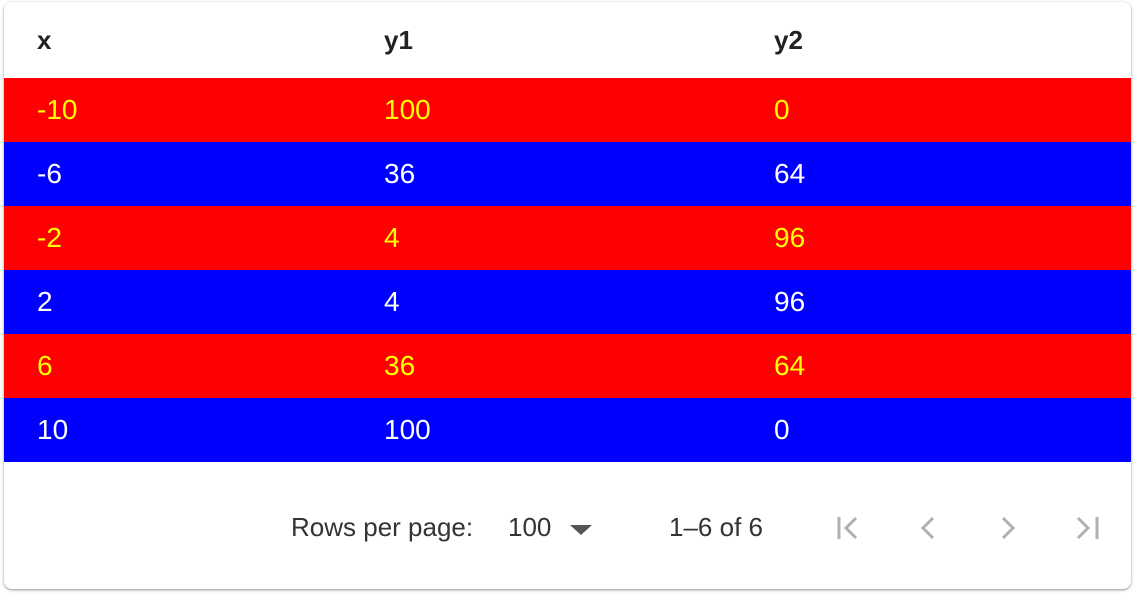  I want to click on next-page-icon, so click(1008, 528).